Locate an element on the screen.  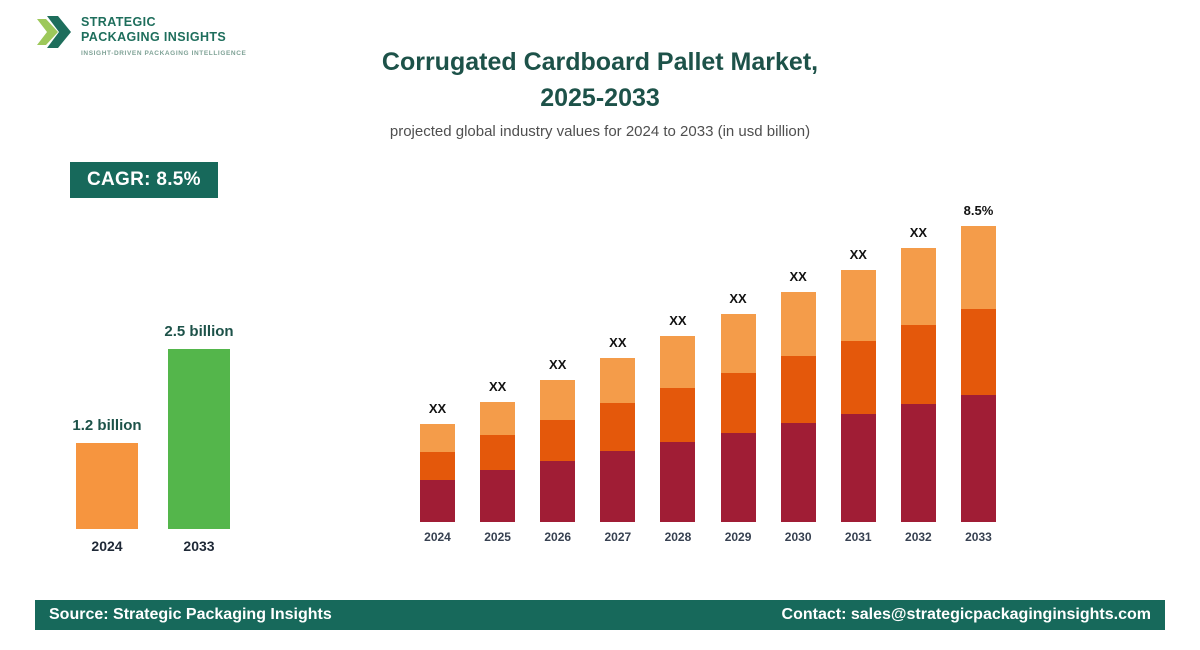
stacked-bar-column: XX 2030 is located at coordinates (798, 406).